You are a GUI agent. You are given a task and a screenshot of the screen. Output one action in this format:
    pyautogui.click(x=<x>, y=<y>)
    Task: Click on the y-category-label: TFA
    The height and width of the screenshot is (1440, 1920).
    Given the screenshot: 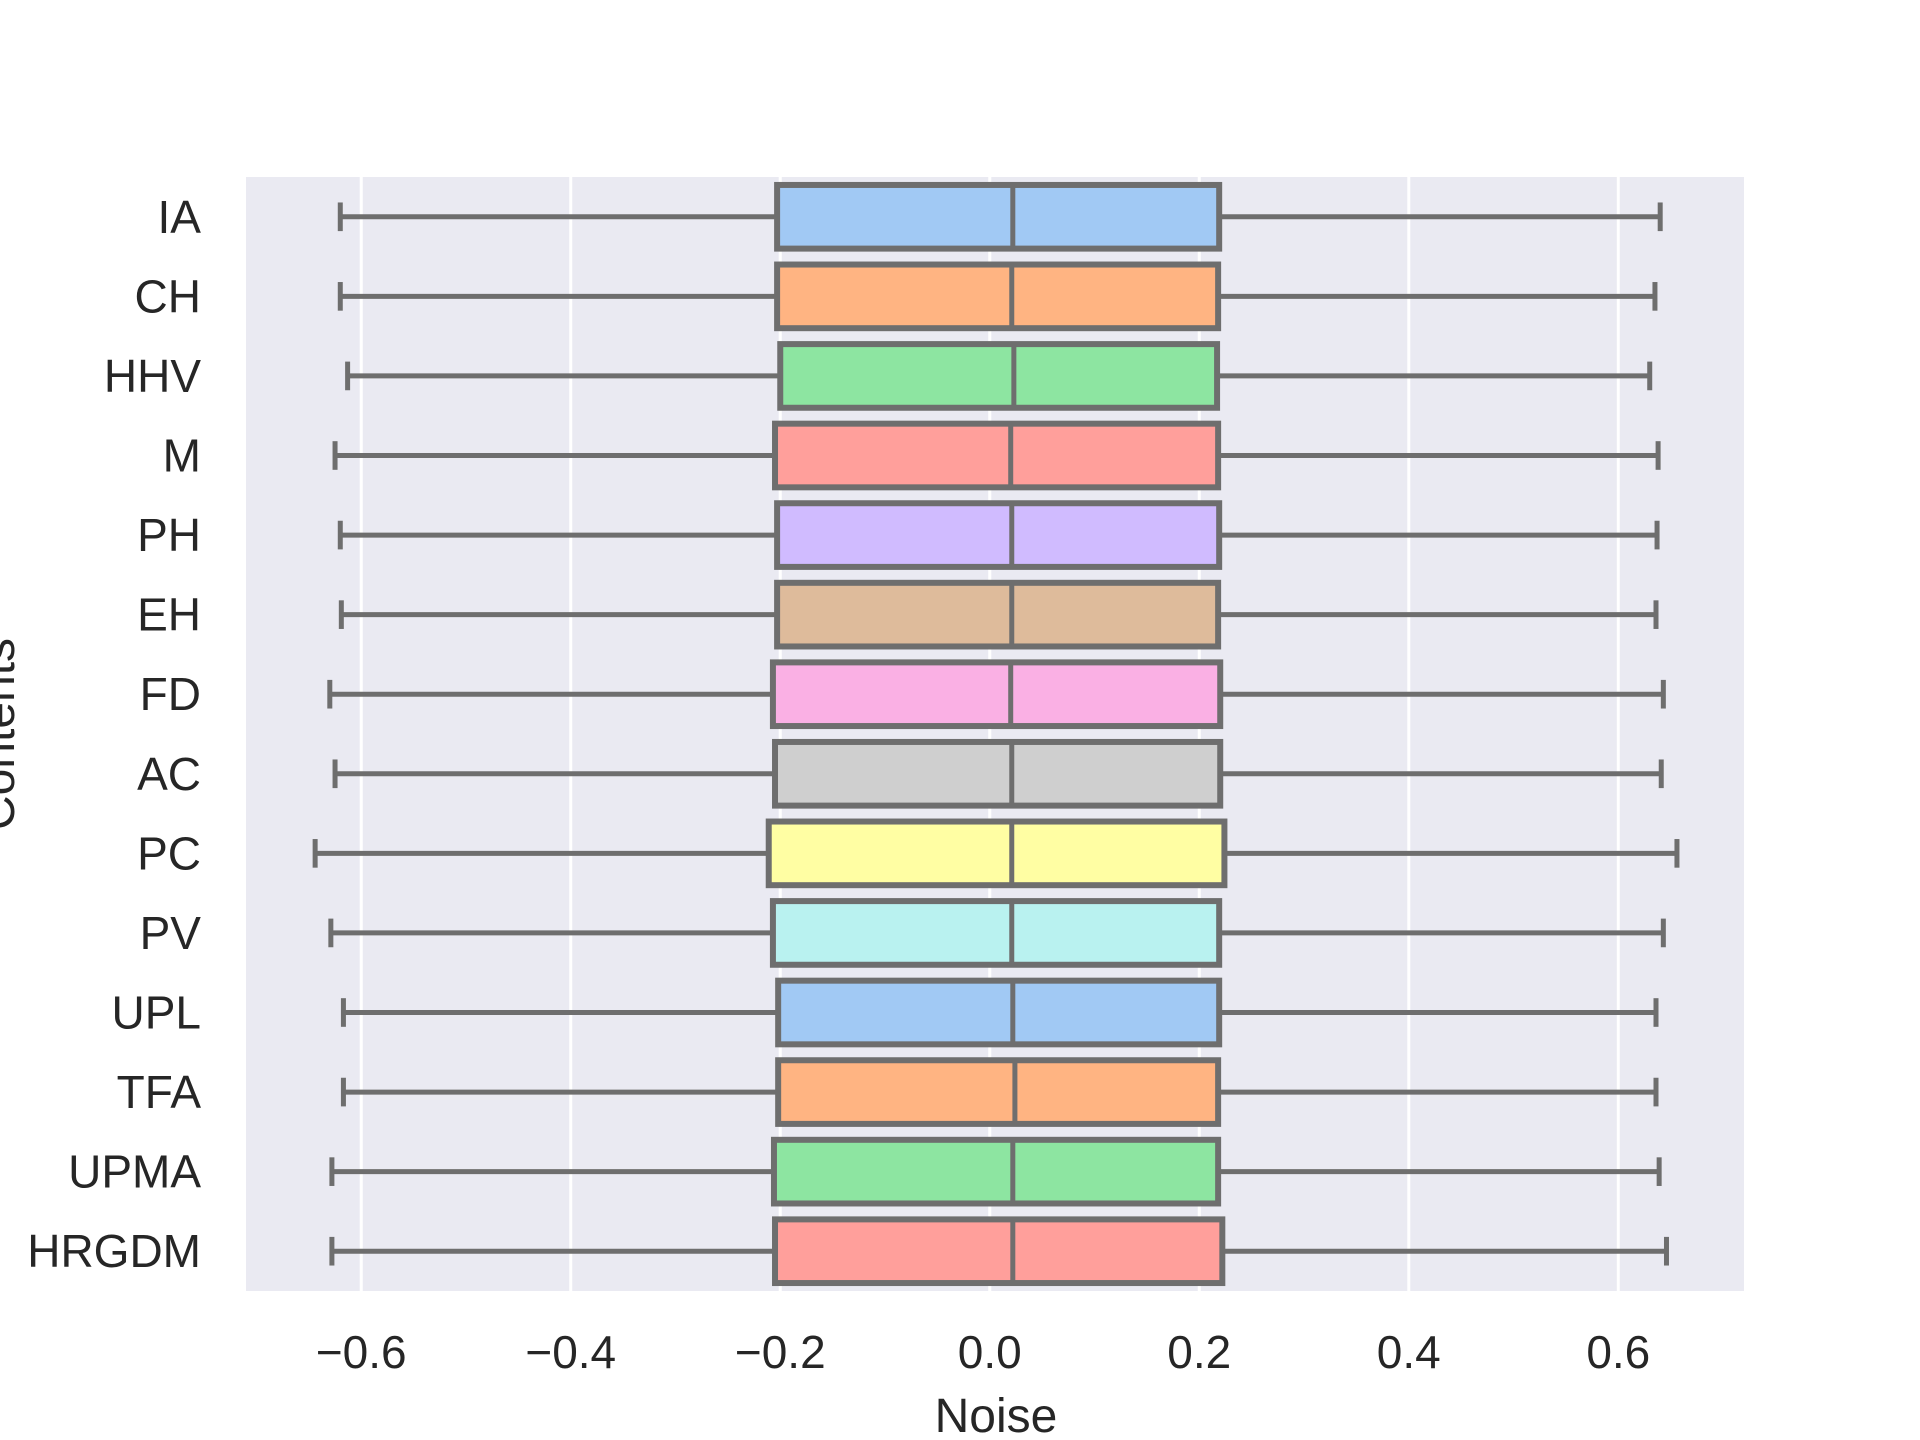 What is the action you would take?
    pyautogui.click(x=159, y=1092)
    